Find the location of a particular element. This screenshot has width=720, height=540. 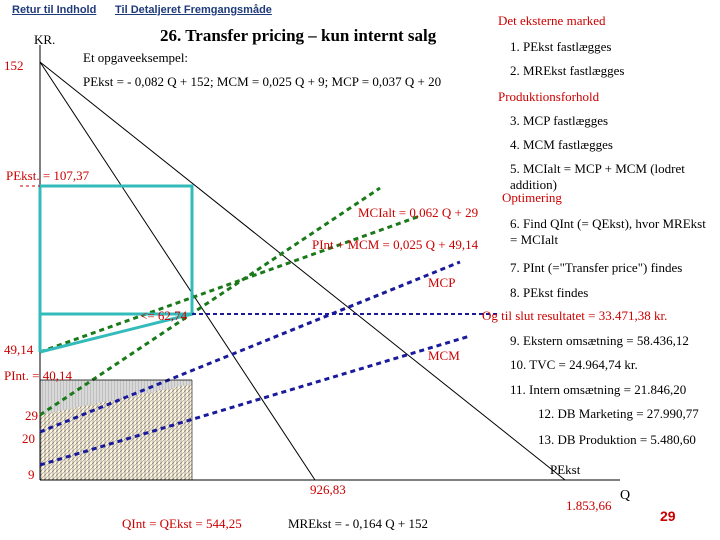

result-header: Og til slut resultatet = 33.471,38 kr. is located at coordinates (575, 315).